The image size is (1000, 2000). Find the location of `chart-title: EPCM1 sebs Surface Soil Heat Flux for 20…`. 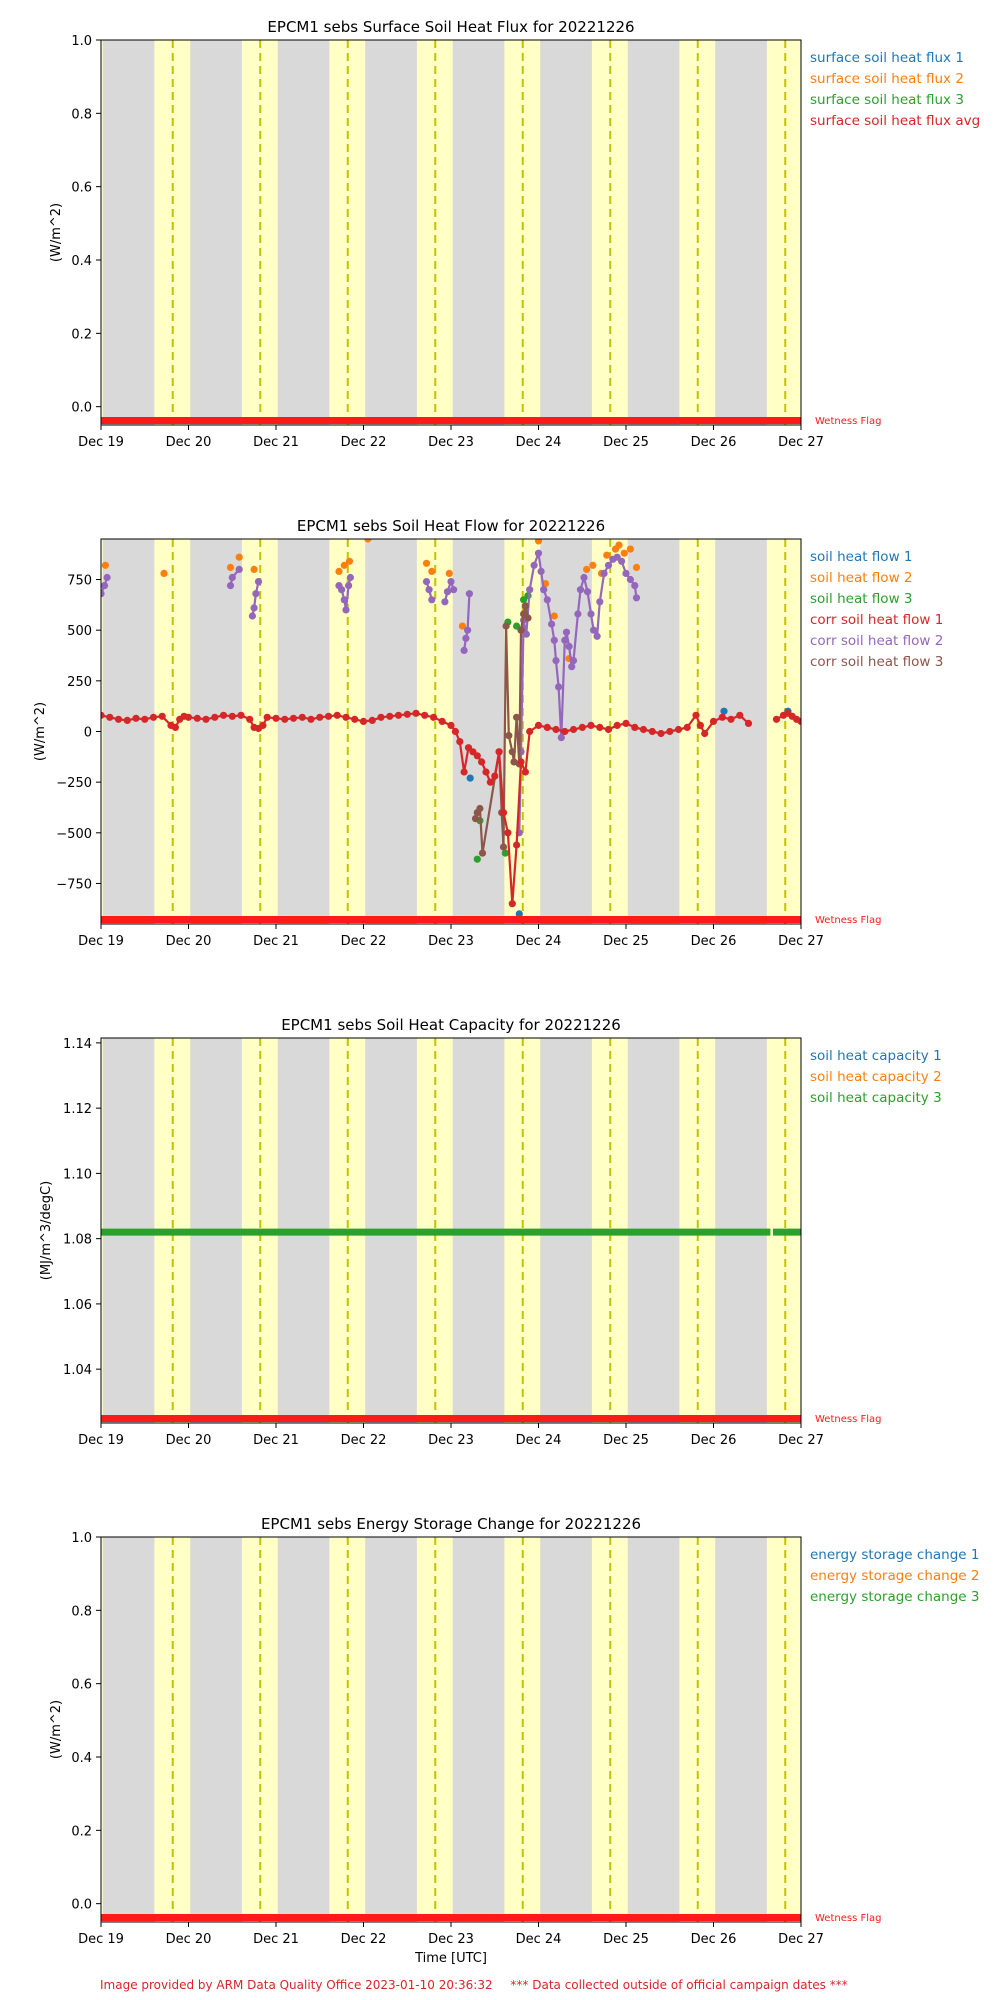

chart-title: EPCM1 sebs Surface Soil Heat Flux for 20… is located at coordinates (450, 27).